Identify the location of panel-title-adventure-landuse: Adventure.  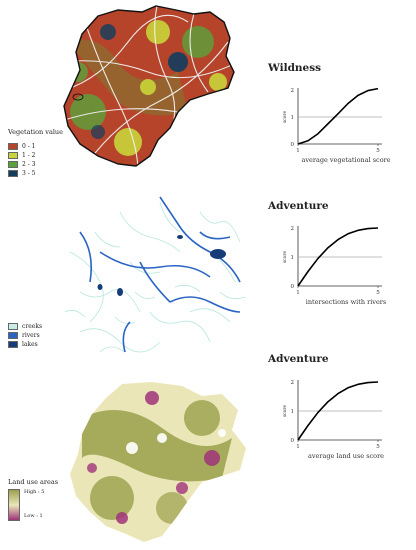
(298, 359).